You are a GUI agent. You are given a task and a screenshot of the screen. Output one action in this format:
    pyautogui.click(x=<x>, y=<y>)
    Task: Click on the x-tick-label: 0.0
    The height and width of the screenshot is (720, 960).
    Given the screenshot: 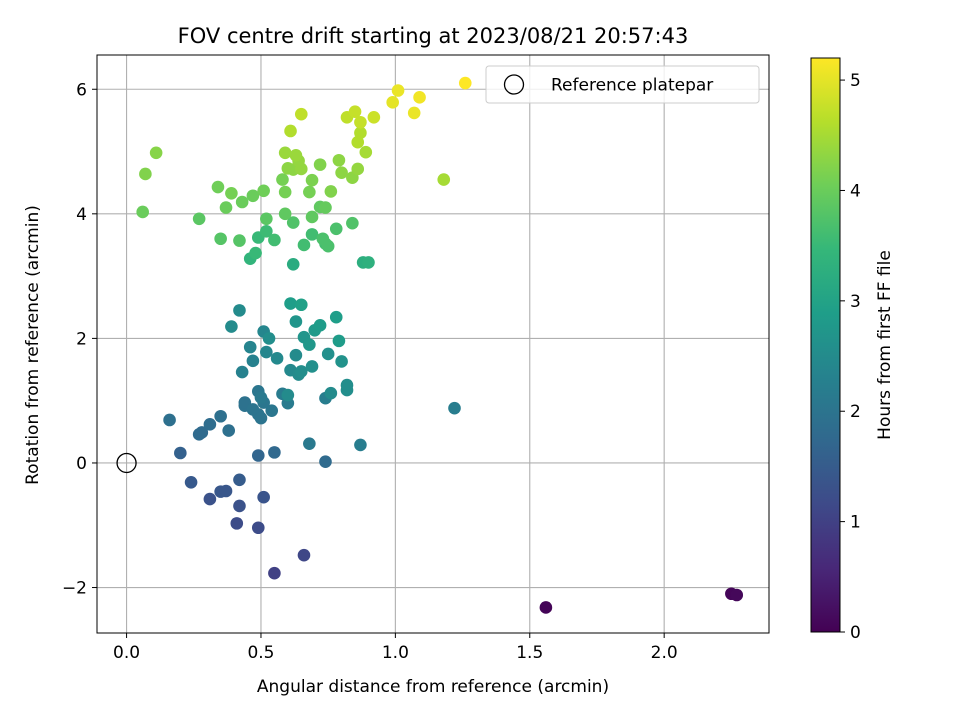 What is the action you would take?
    pyautogui.click(x=126, y=653)
    